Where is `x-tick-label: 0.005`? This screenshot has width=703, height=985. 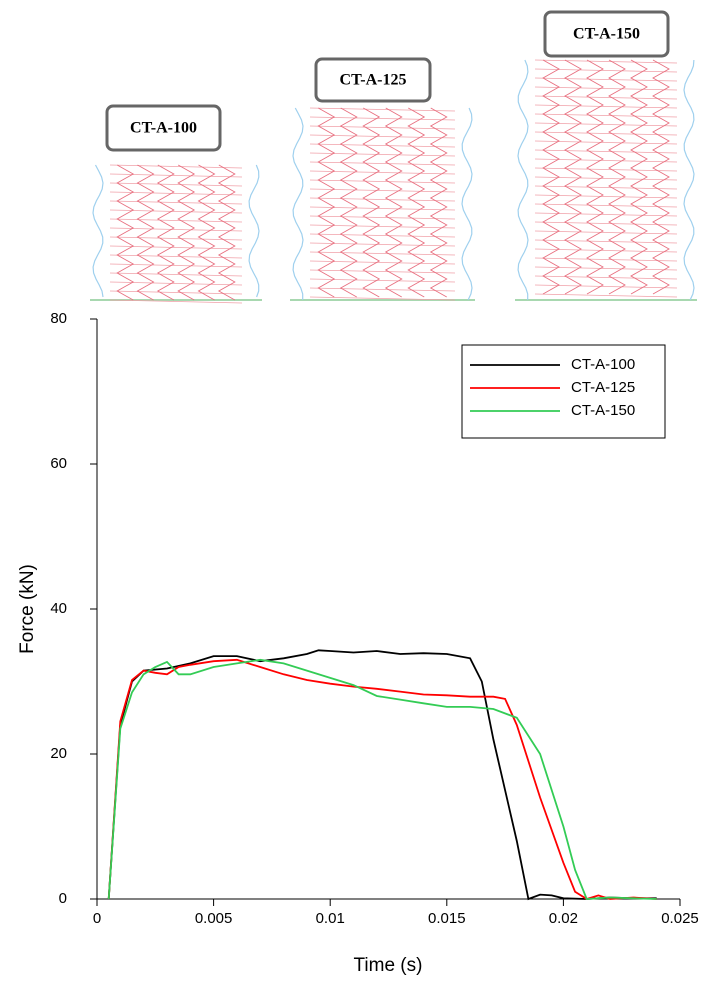 x-tick-label: 0.005 is located at coordinates (214, 918).